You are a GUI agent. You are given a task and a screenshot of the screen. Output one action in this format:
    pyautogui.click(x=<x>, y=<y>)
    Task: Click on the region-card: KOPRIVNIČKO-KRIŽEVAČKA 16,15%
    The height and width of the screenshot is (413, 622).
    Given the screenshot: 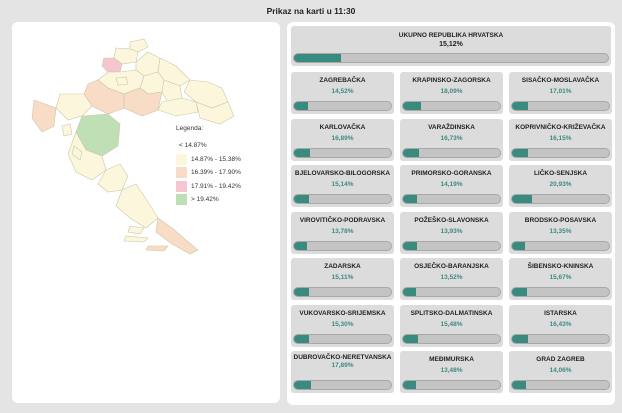 What is the action you would take?
    pyautogui.click(x=560, y=139)
    